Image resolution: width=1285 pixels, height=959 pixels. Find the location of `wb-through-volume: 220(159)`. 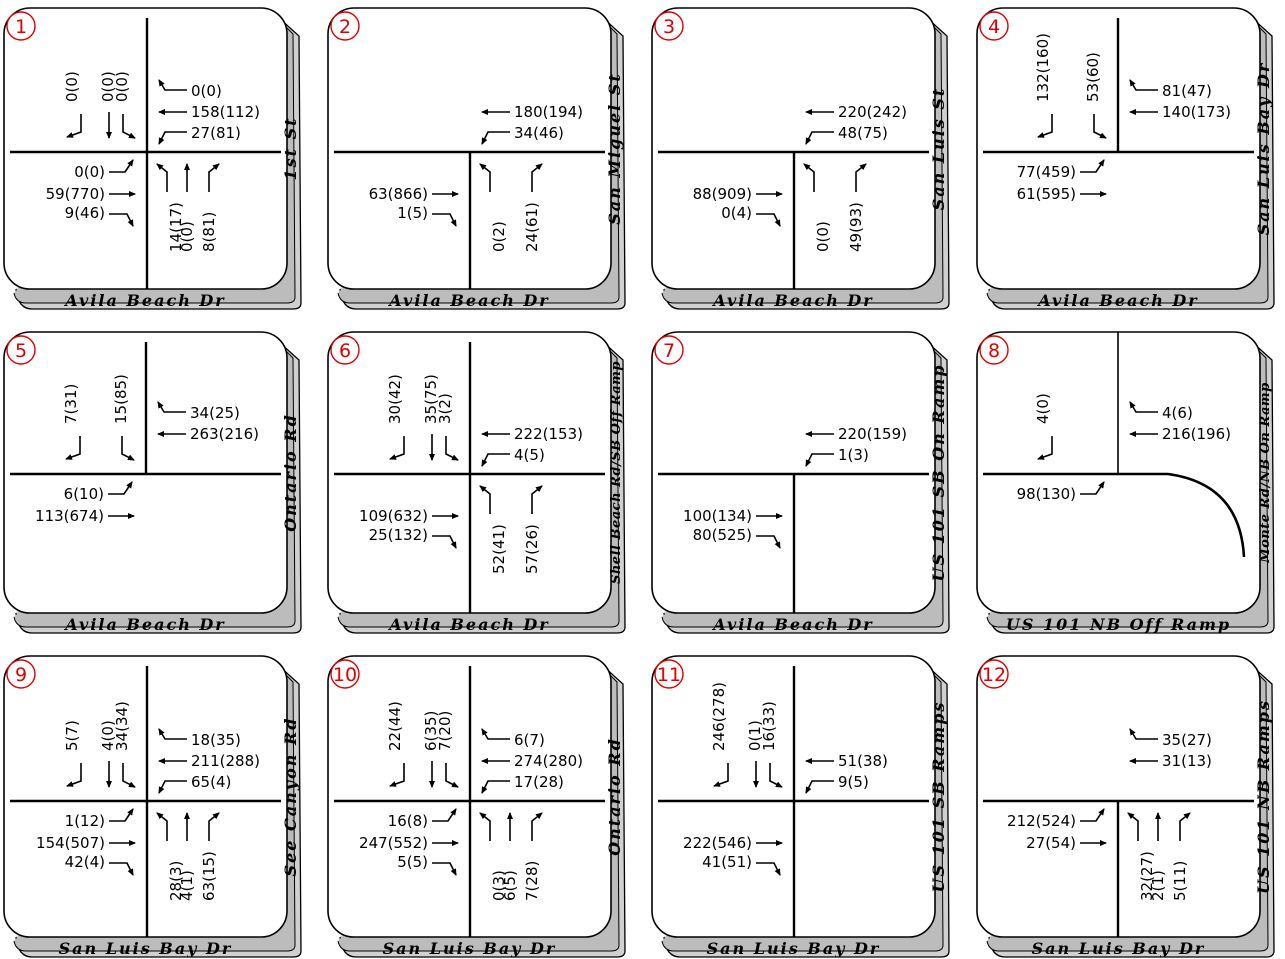

wb-through-volume: 220(159) is located at coordinates (872, 434).